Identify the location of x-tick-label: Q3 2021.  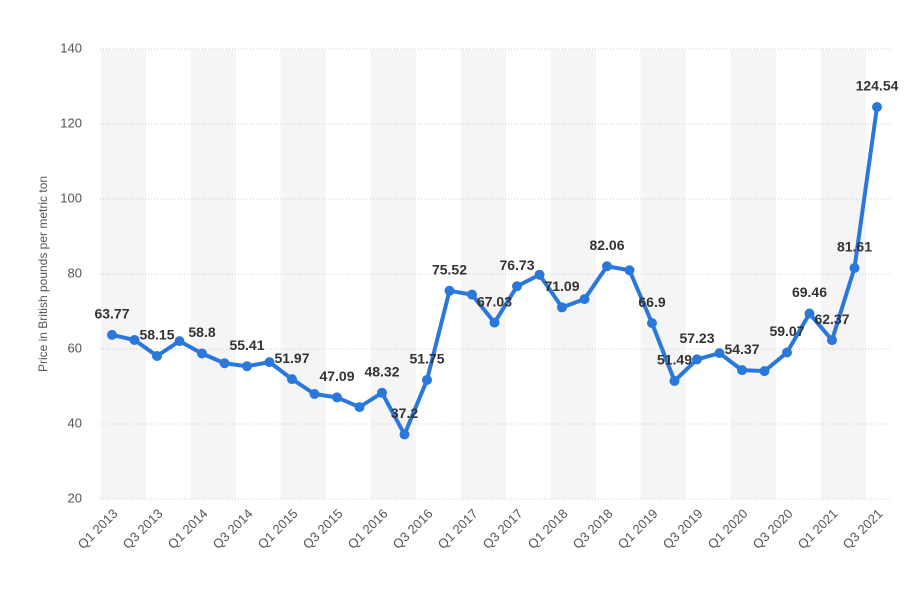
(863, 529).